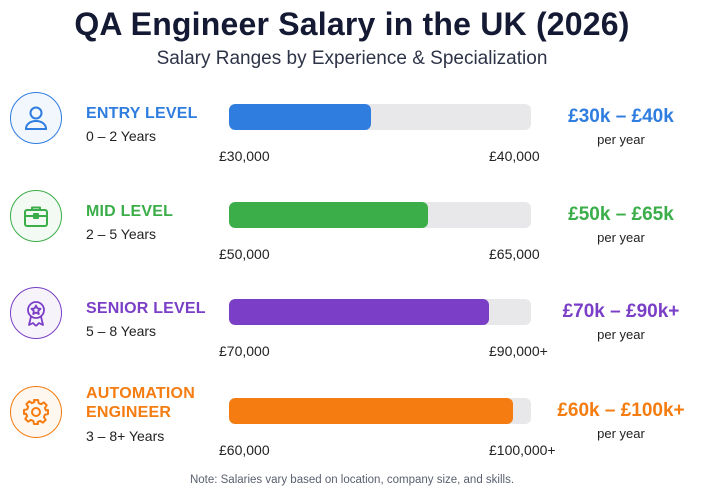  What do you see at coordinates (621, 214) in the screenshot?
I see `salary-range-label: £50k – £65k` at bounding box center [621, 214].